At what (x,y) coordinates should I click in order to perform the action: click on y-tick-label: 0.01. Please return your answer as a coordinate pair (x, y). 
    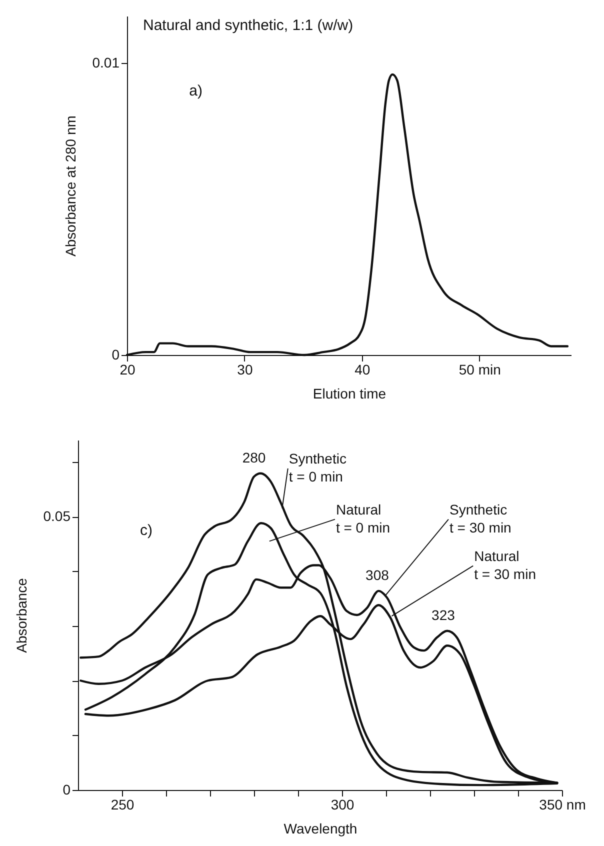
    Looking at the image, I should click on (106, 62).